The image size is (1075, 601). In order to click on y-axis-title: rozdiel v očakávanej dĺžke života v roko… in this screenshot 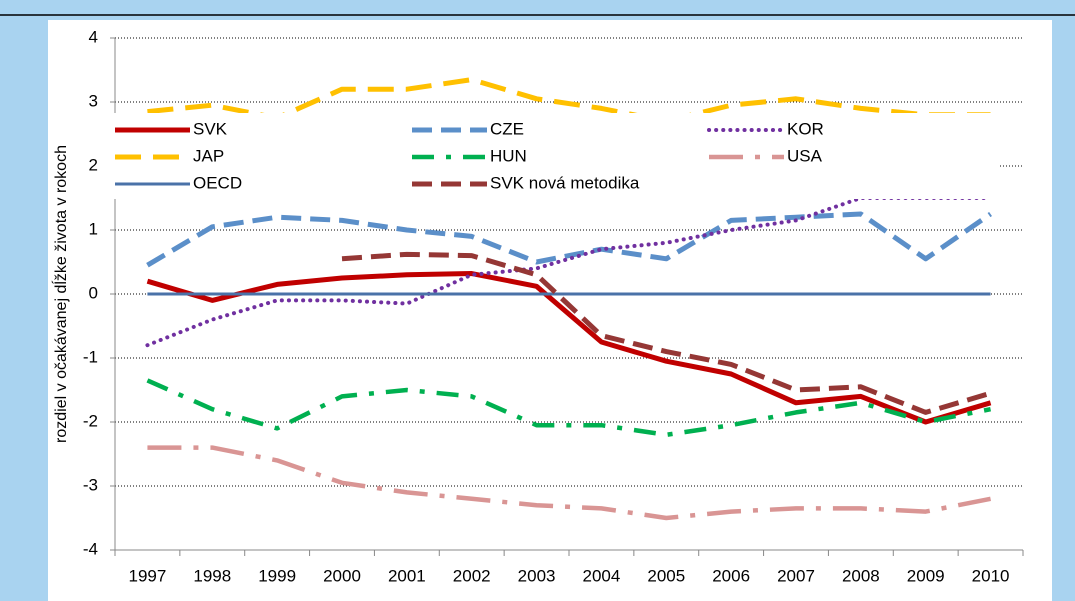, I will do `click(60, 294)`.